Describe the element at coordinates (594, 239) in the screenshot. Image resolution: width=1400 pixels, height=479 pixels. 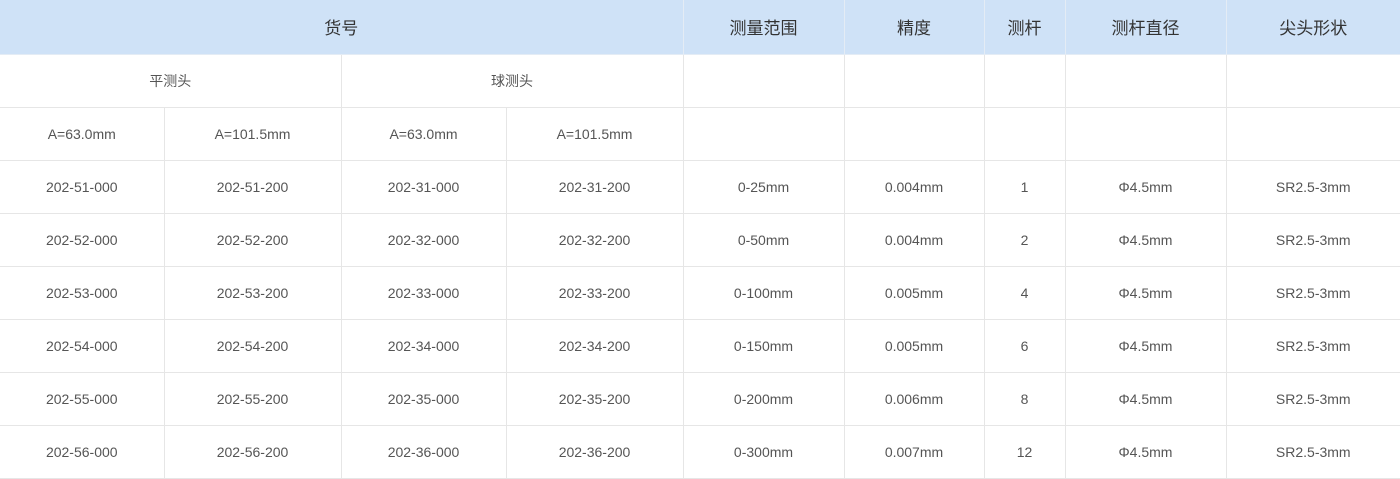
I see `ball-101-part: 202-32-200` at that location.